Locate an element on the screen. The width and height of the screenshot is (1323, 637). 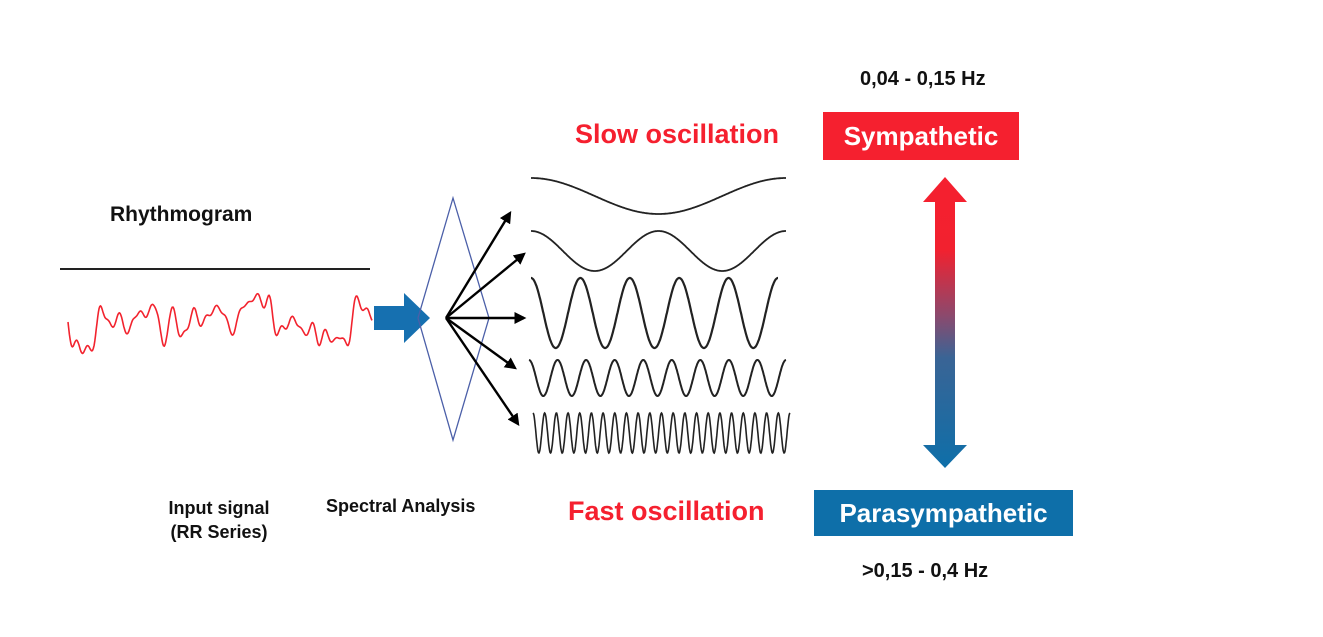
input-signal-label: Input signal (RR Series) is located at coordinates (219, 520).